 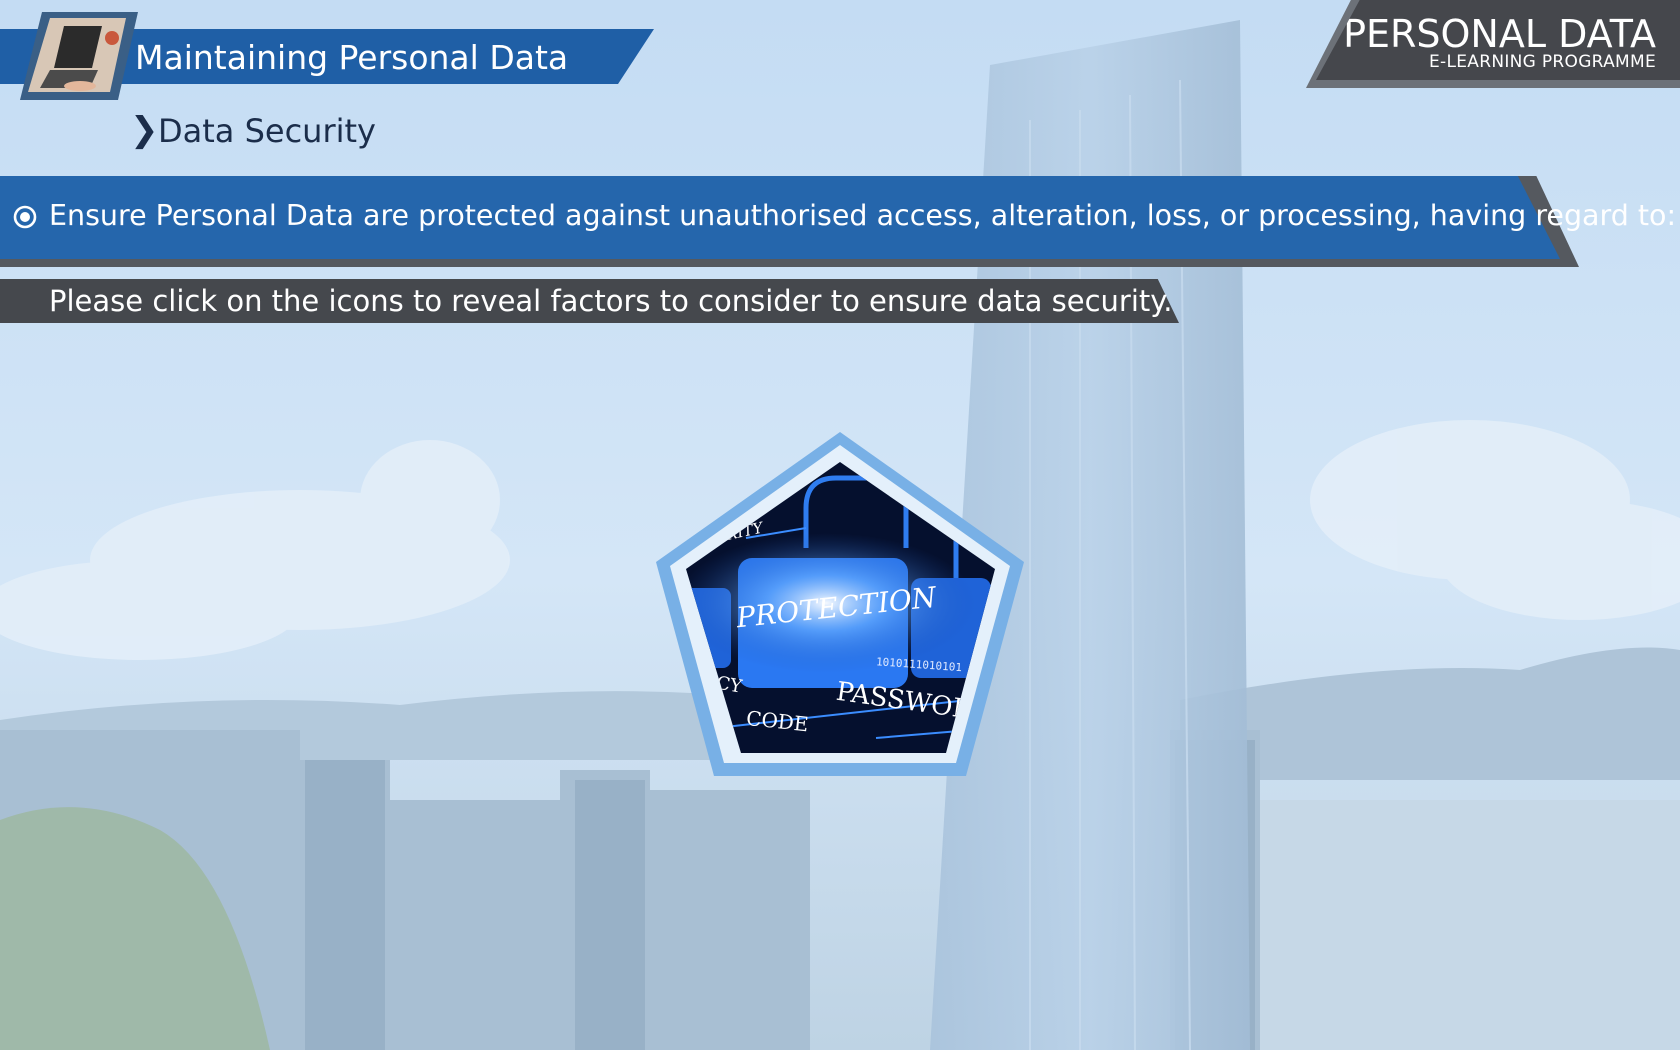 I want to click on chevron-right-icon: ❯, so click(x=144, y=130).